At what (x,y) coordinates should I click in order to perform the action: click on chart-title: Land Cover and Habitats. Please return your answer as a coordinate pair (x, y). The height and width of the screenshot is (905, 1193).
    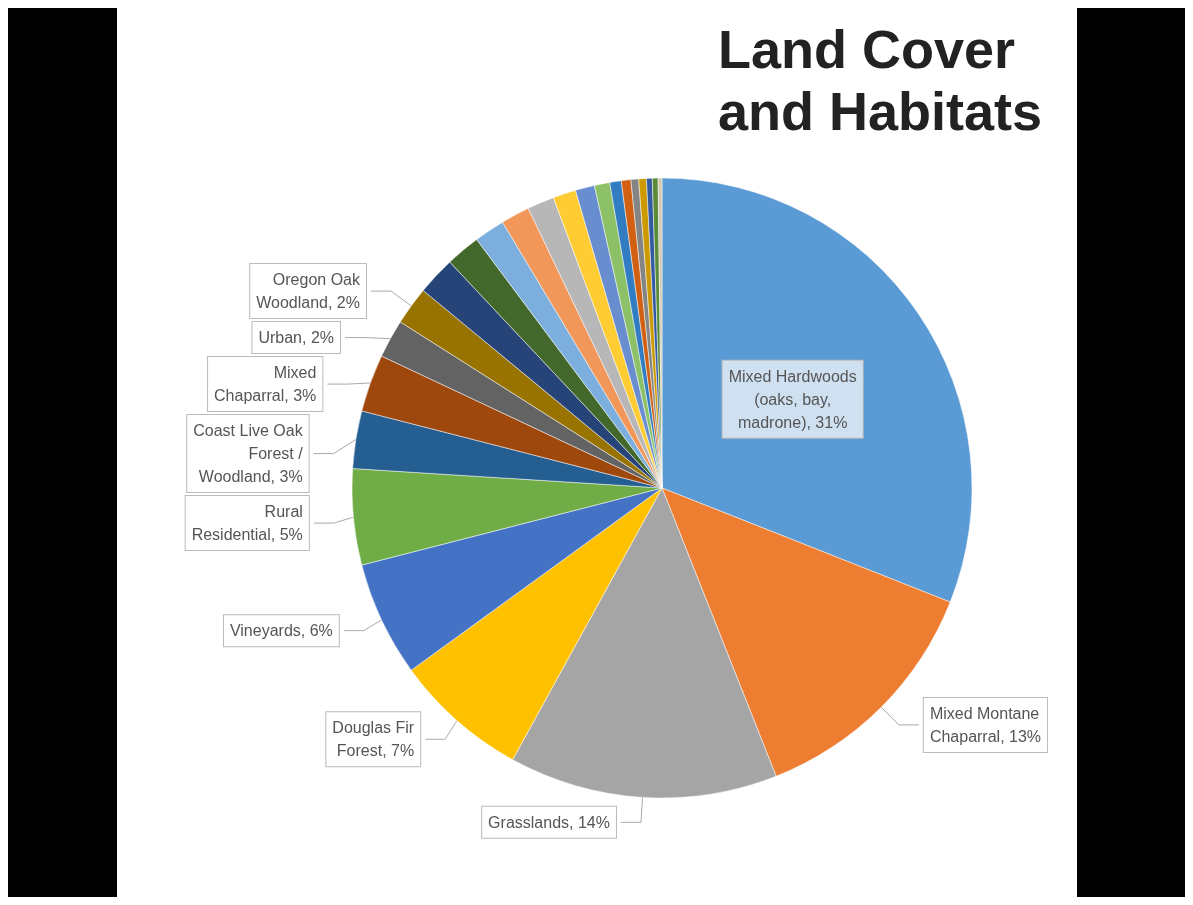
    Looking at the image, I should click on (879, 80).